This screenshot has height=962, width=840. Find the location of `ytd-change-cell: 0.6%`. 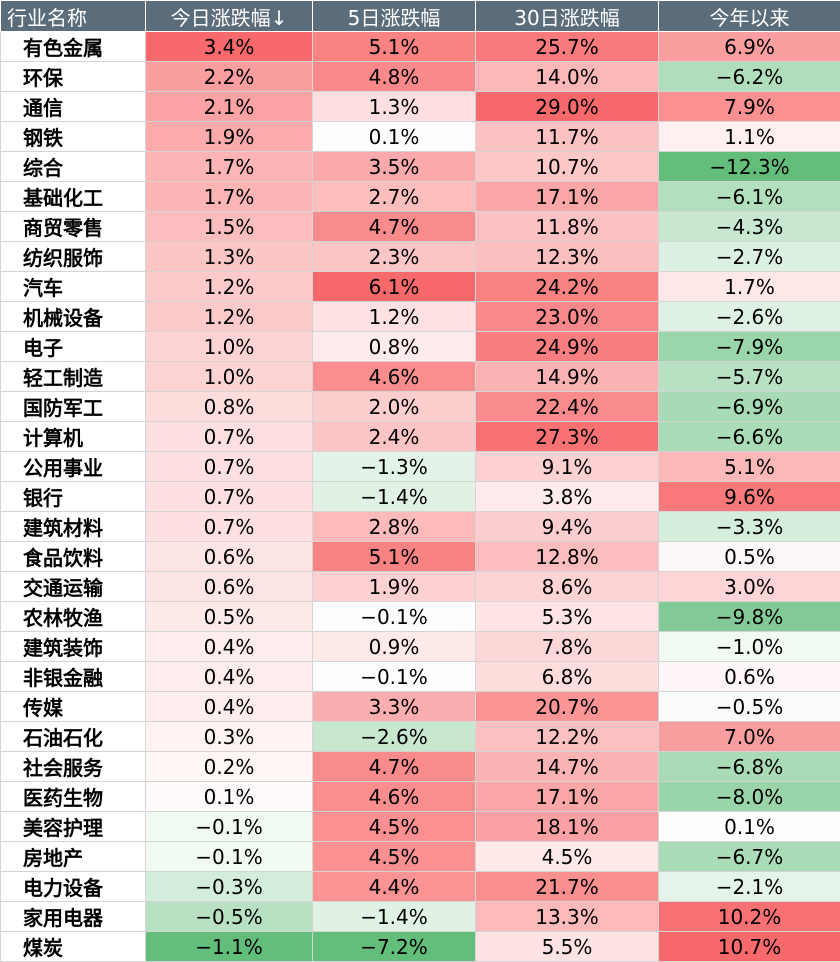

ytd-change-cell: 0.6% is located at coordinates (749, 677).